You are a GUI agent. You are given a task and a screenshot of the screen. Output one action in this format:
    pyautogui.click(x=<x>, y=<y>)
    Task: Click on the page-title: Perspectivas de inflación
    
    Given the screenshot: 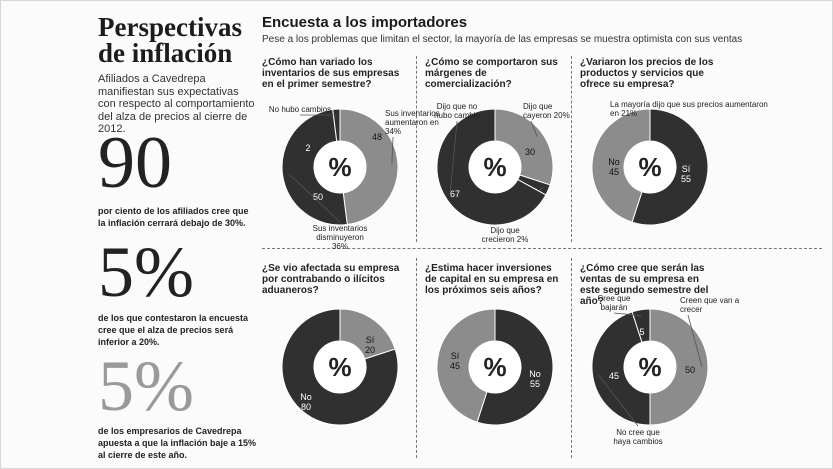 What is the action you would take?
    pyautogui.click(x=178, y=40)
    